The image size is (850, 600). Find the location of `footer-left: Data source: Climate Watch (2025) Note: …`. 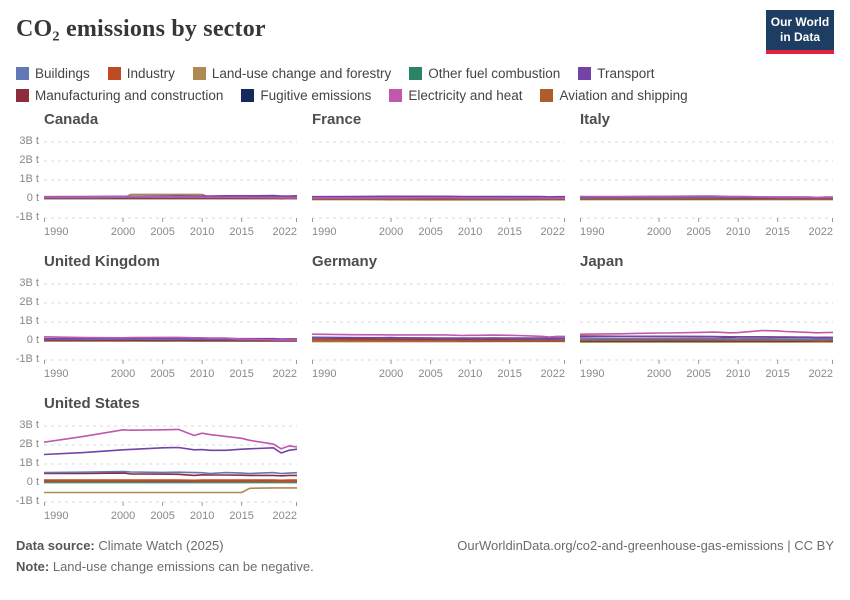

footer-left: Data source: Climate Watch (2025) Note: … is located at coordinates (165, 559).